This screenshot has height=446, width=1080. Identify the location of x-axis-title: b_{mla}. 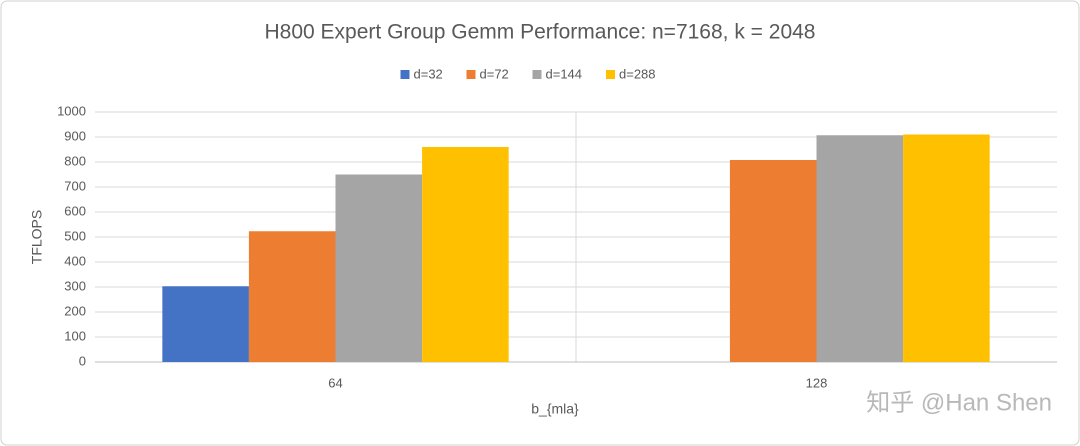
(555, 409).